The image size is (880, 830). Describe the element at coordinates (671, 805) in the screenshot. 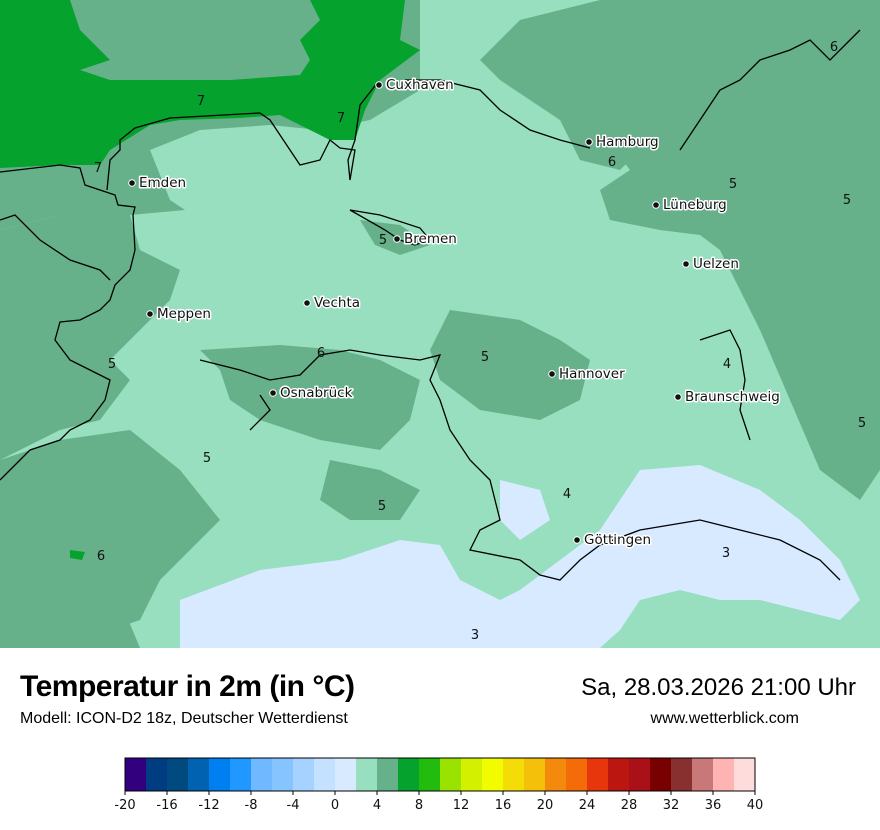

I see `legend-tick-label: 32` at that location.